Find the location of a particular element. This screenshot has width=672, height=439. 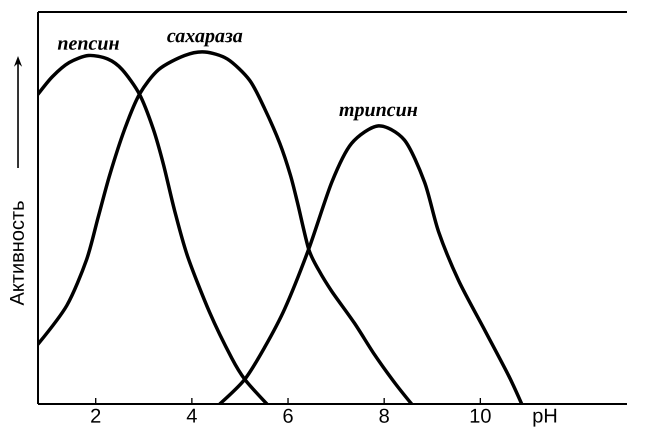

series-label: пепсин is located at coordinates (88, 45).